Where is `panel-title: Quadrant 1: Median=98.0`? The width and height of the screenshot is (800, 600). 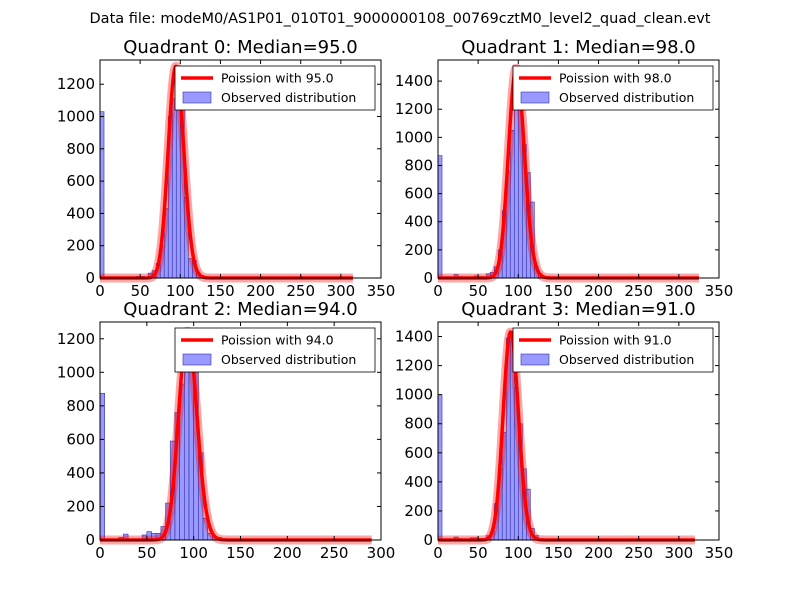 panel-title: Quadrant 1: Median=98.0 is located at coordinates (578, 47).